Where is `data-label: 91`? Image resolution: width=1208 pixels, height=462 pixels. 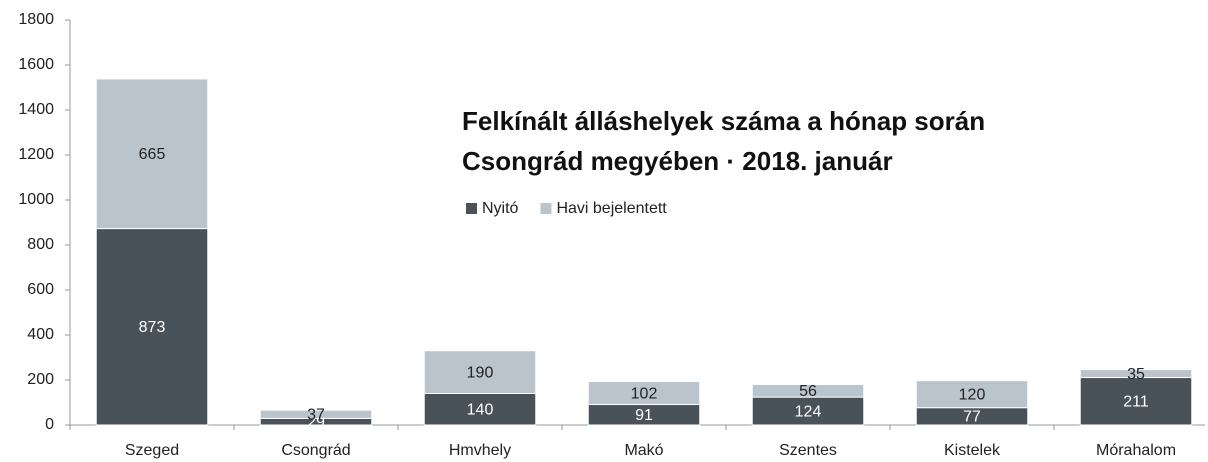 data-label: 91 is located at coordinates (644, 415).